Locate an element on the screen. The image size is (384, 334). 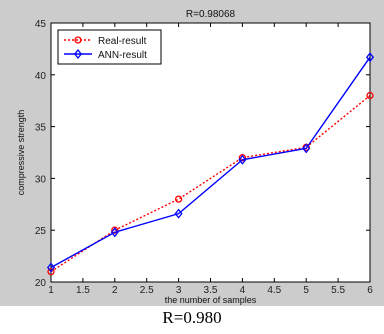
y-tick-label: 20 is located at coordinates (41, 283).